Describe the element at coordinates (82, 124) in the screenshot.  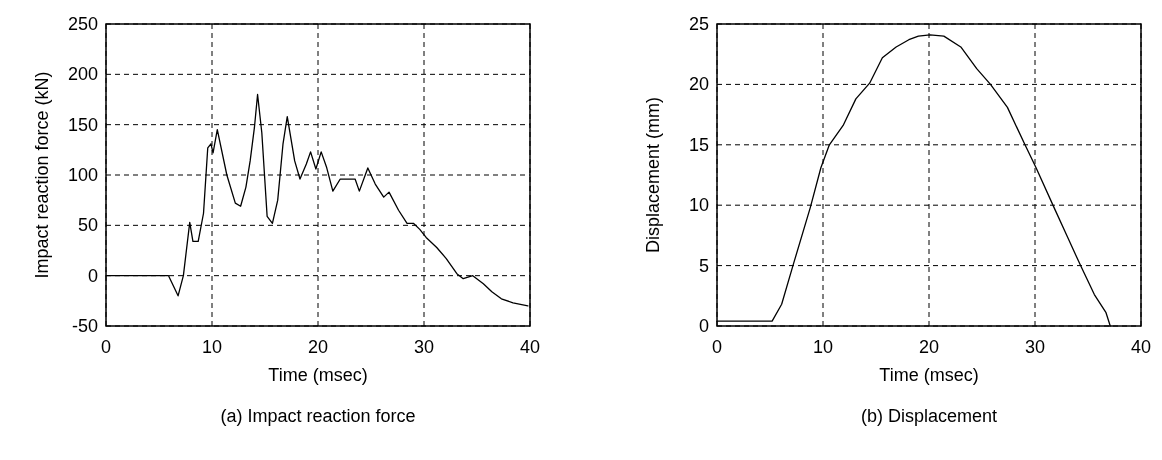
I see `y-tick-label: 150` at that location.